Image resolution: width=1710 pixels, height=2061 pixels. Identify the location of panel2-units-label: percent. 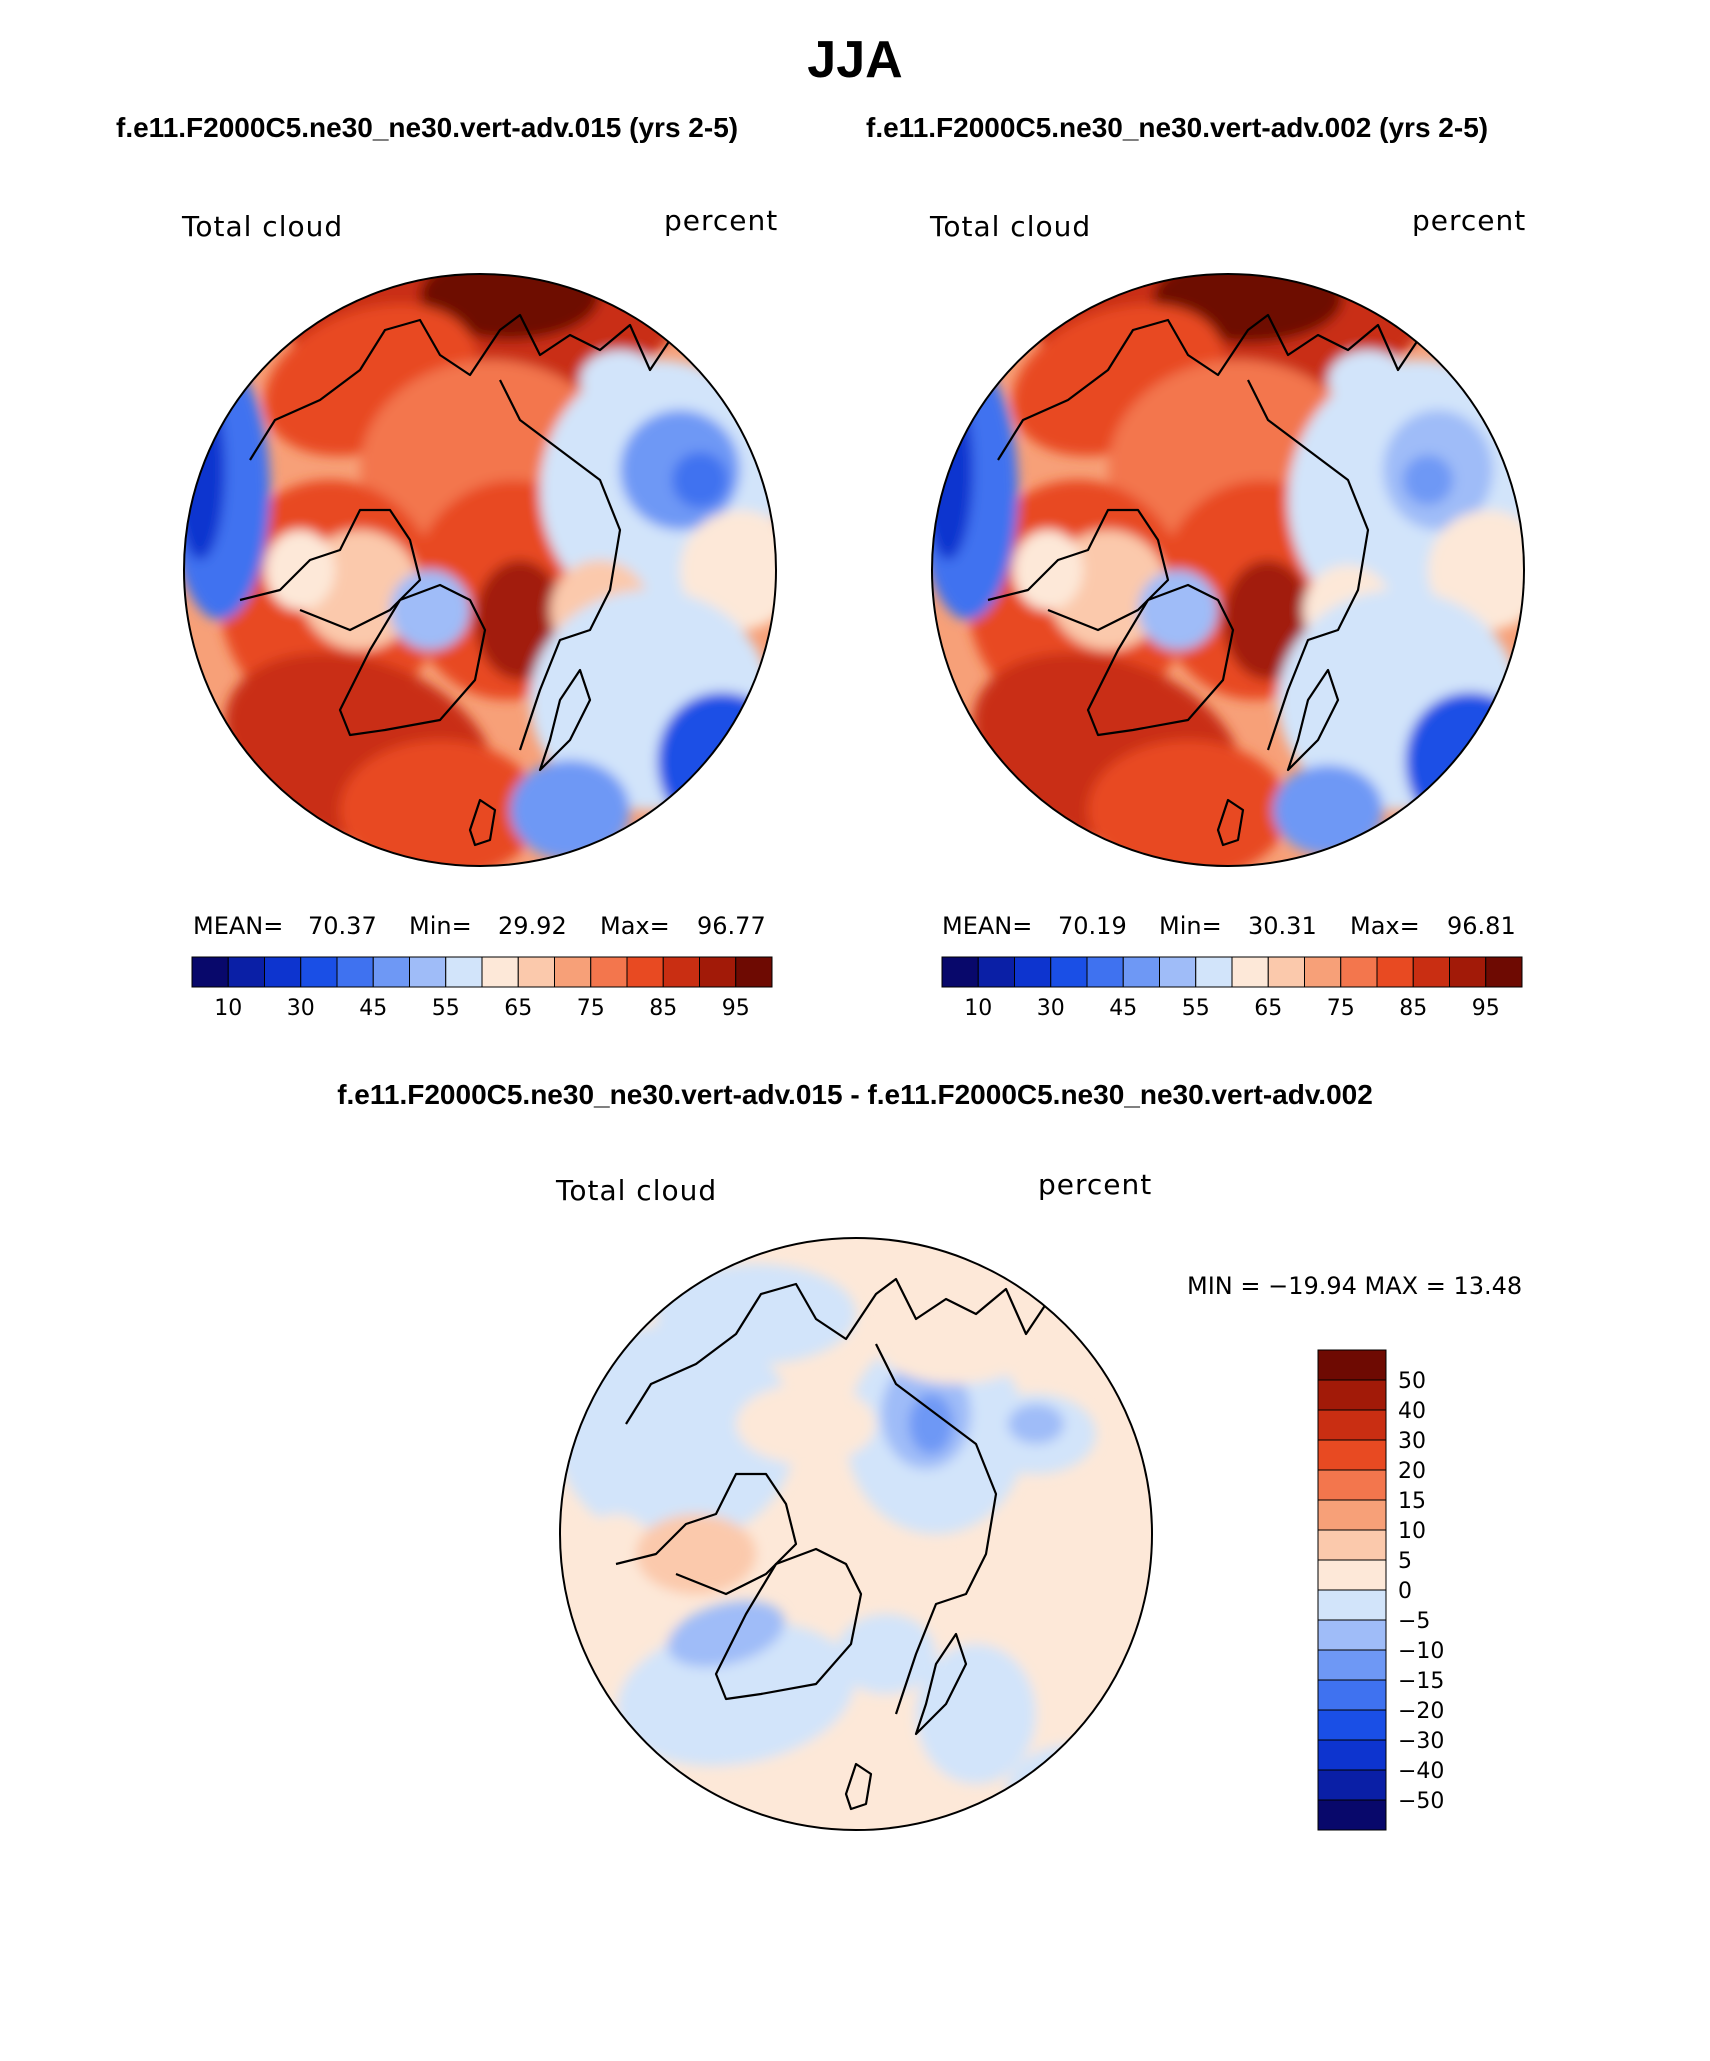
(1469, 220).